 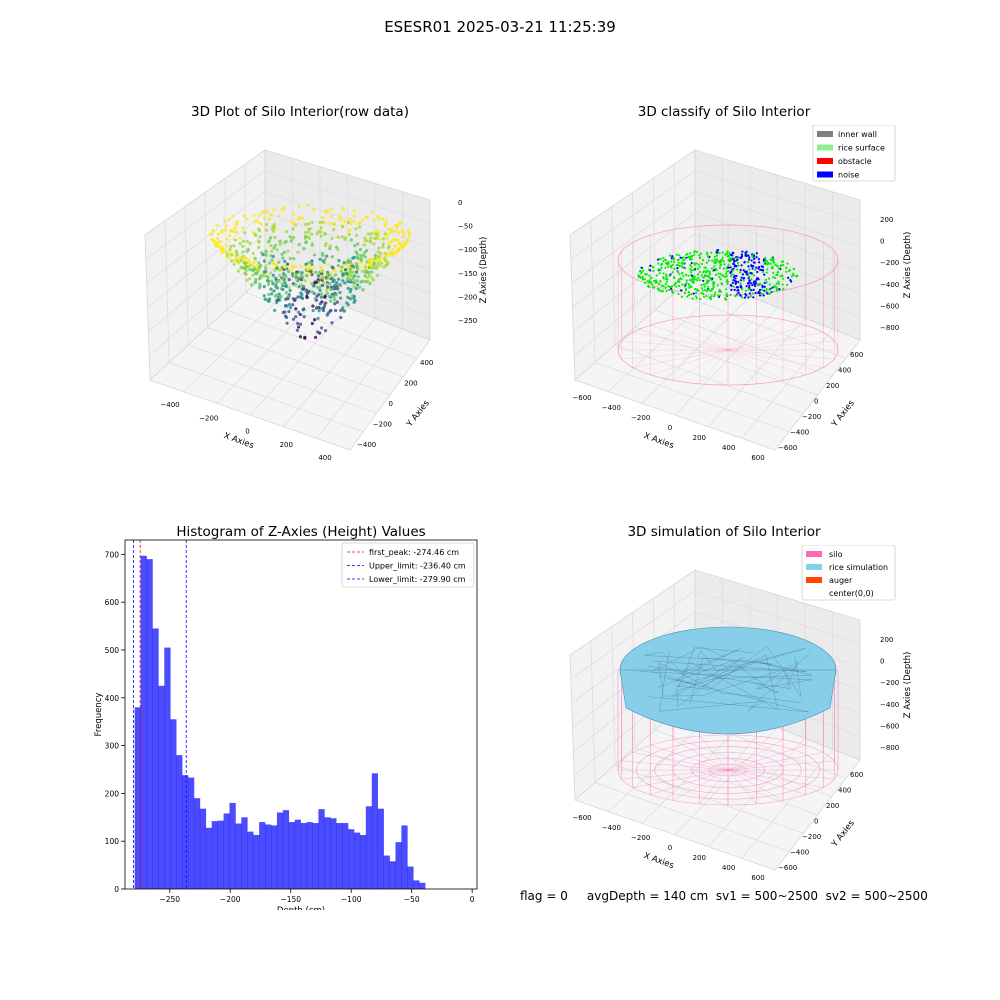 I want to click on x-tick-label: 200, so click(x=286, y=445).